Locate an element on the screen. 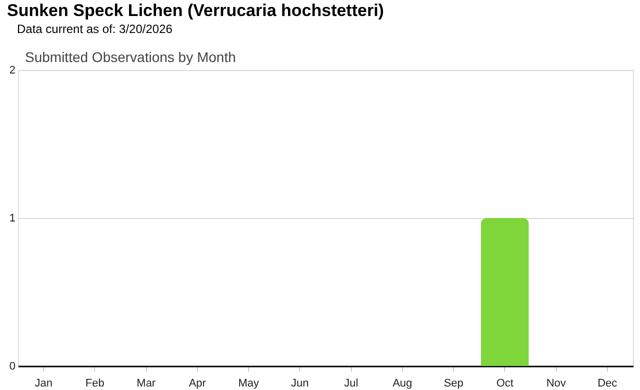  y-tick-label: 2 is located at coordinates (12, 70).